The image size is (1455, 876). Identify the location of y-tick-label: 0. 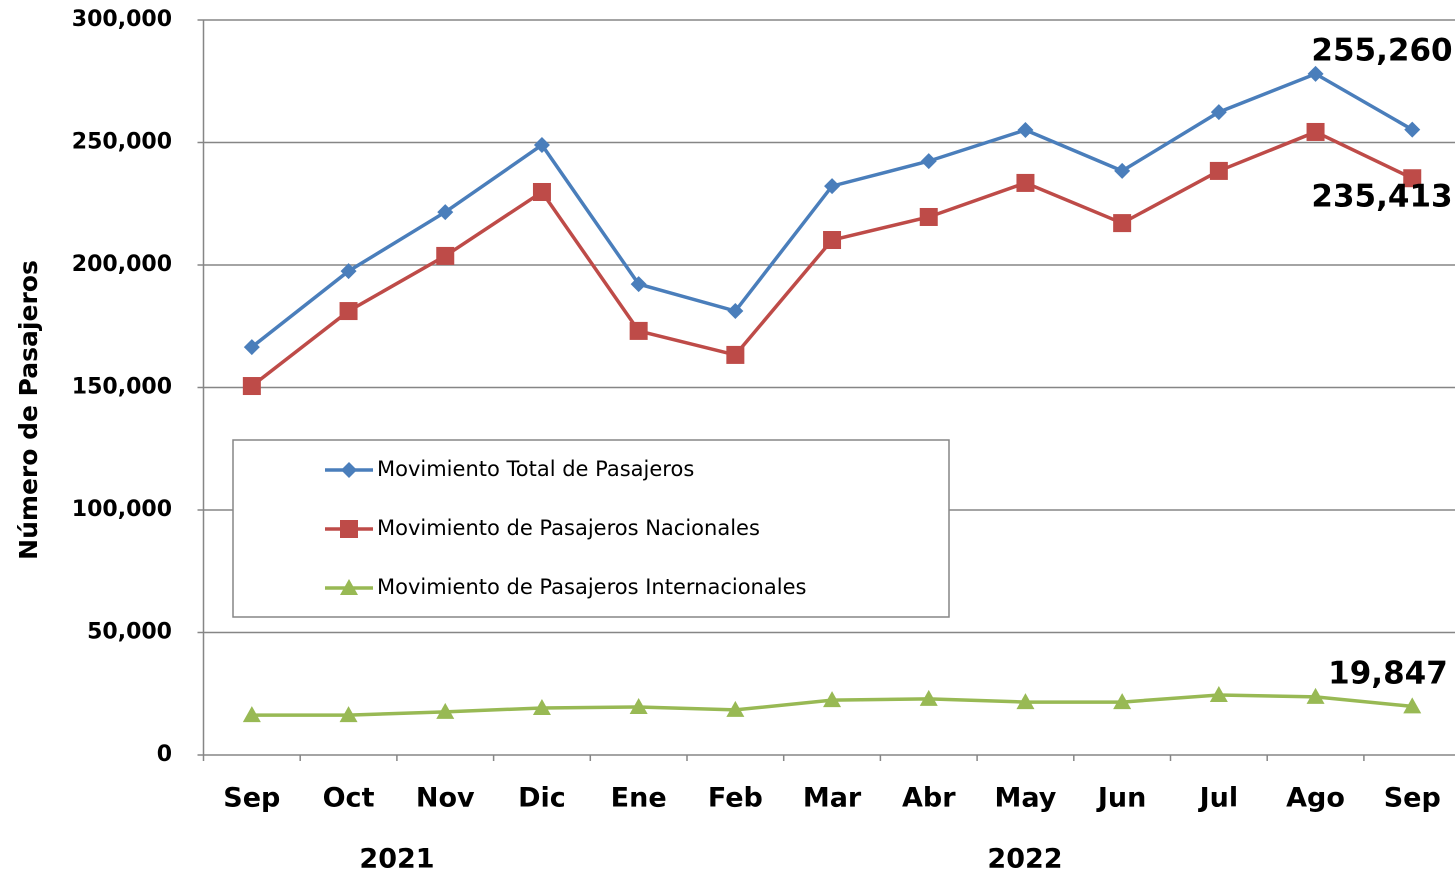
(164, 754).